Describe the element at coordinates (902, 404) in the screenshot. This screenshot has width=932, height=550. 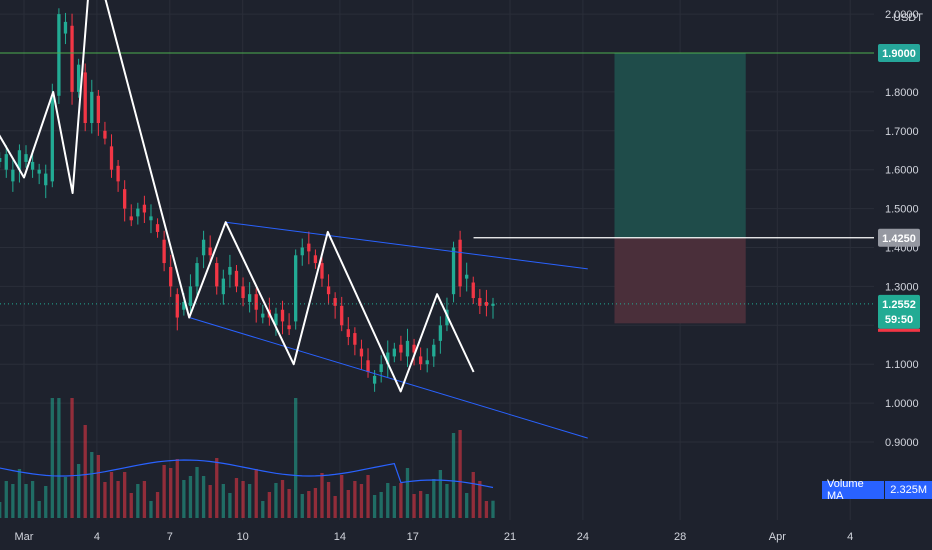
I see `y-axis-tick: 1.0000` at that location.